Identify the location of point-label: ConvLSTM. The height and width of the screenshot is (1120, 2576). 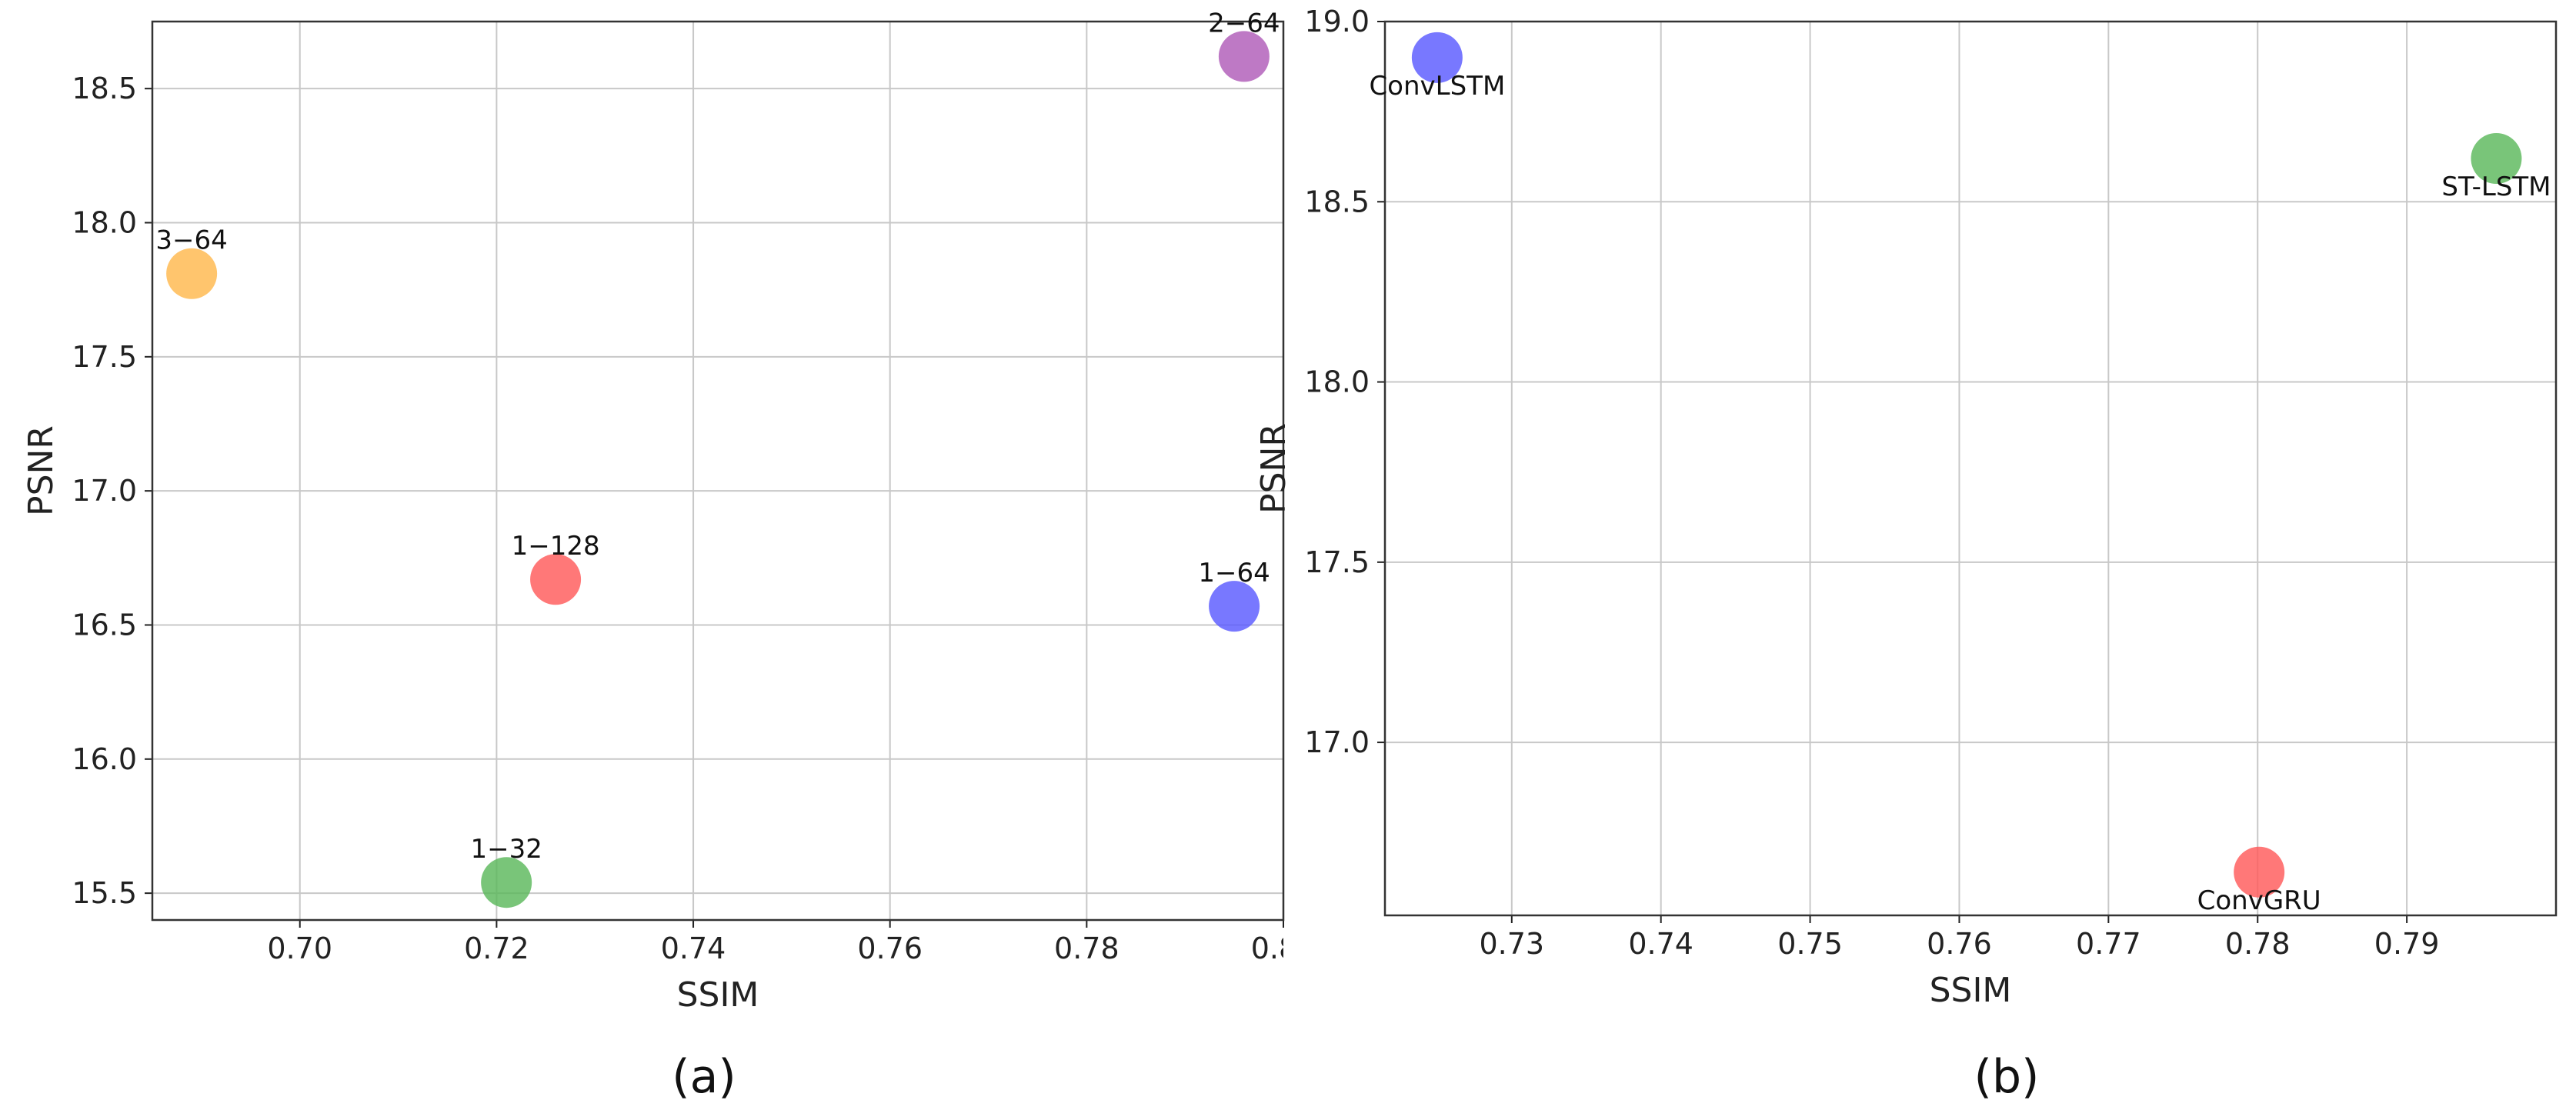
(1437, 86).